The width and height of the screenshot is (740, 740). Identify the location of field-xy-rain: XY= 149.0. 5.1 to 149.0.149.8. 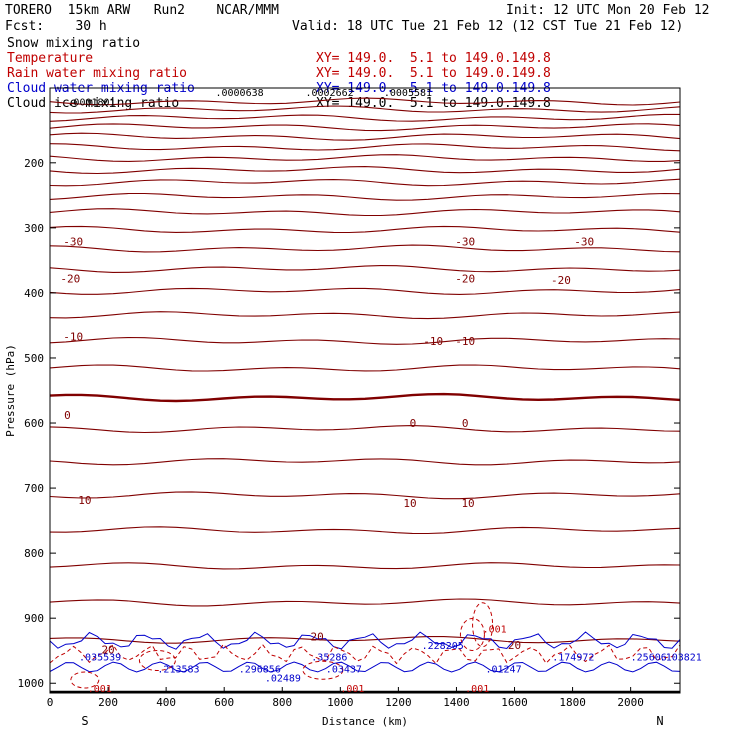
(433, 73).